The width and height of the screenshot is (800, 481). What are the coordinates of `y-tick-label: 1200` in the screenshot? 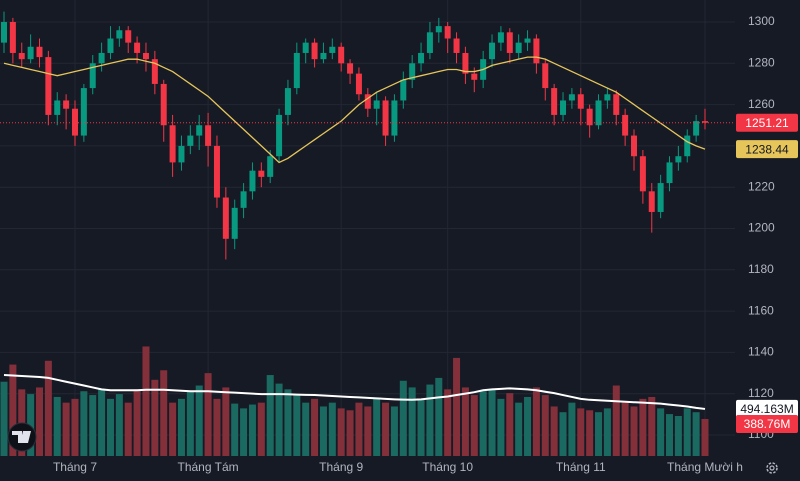 It's located at (761, 228).